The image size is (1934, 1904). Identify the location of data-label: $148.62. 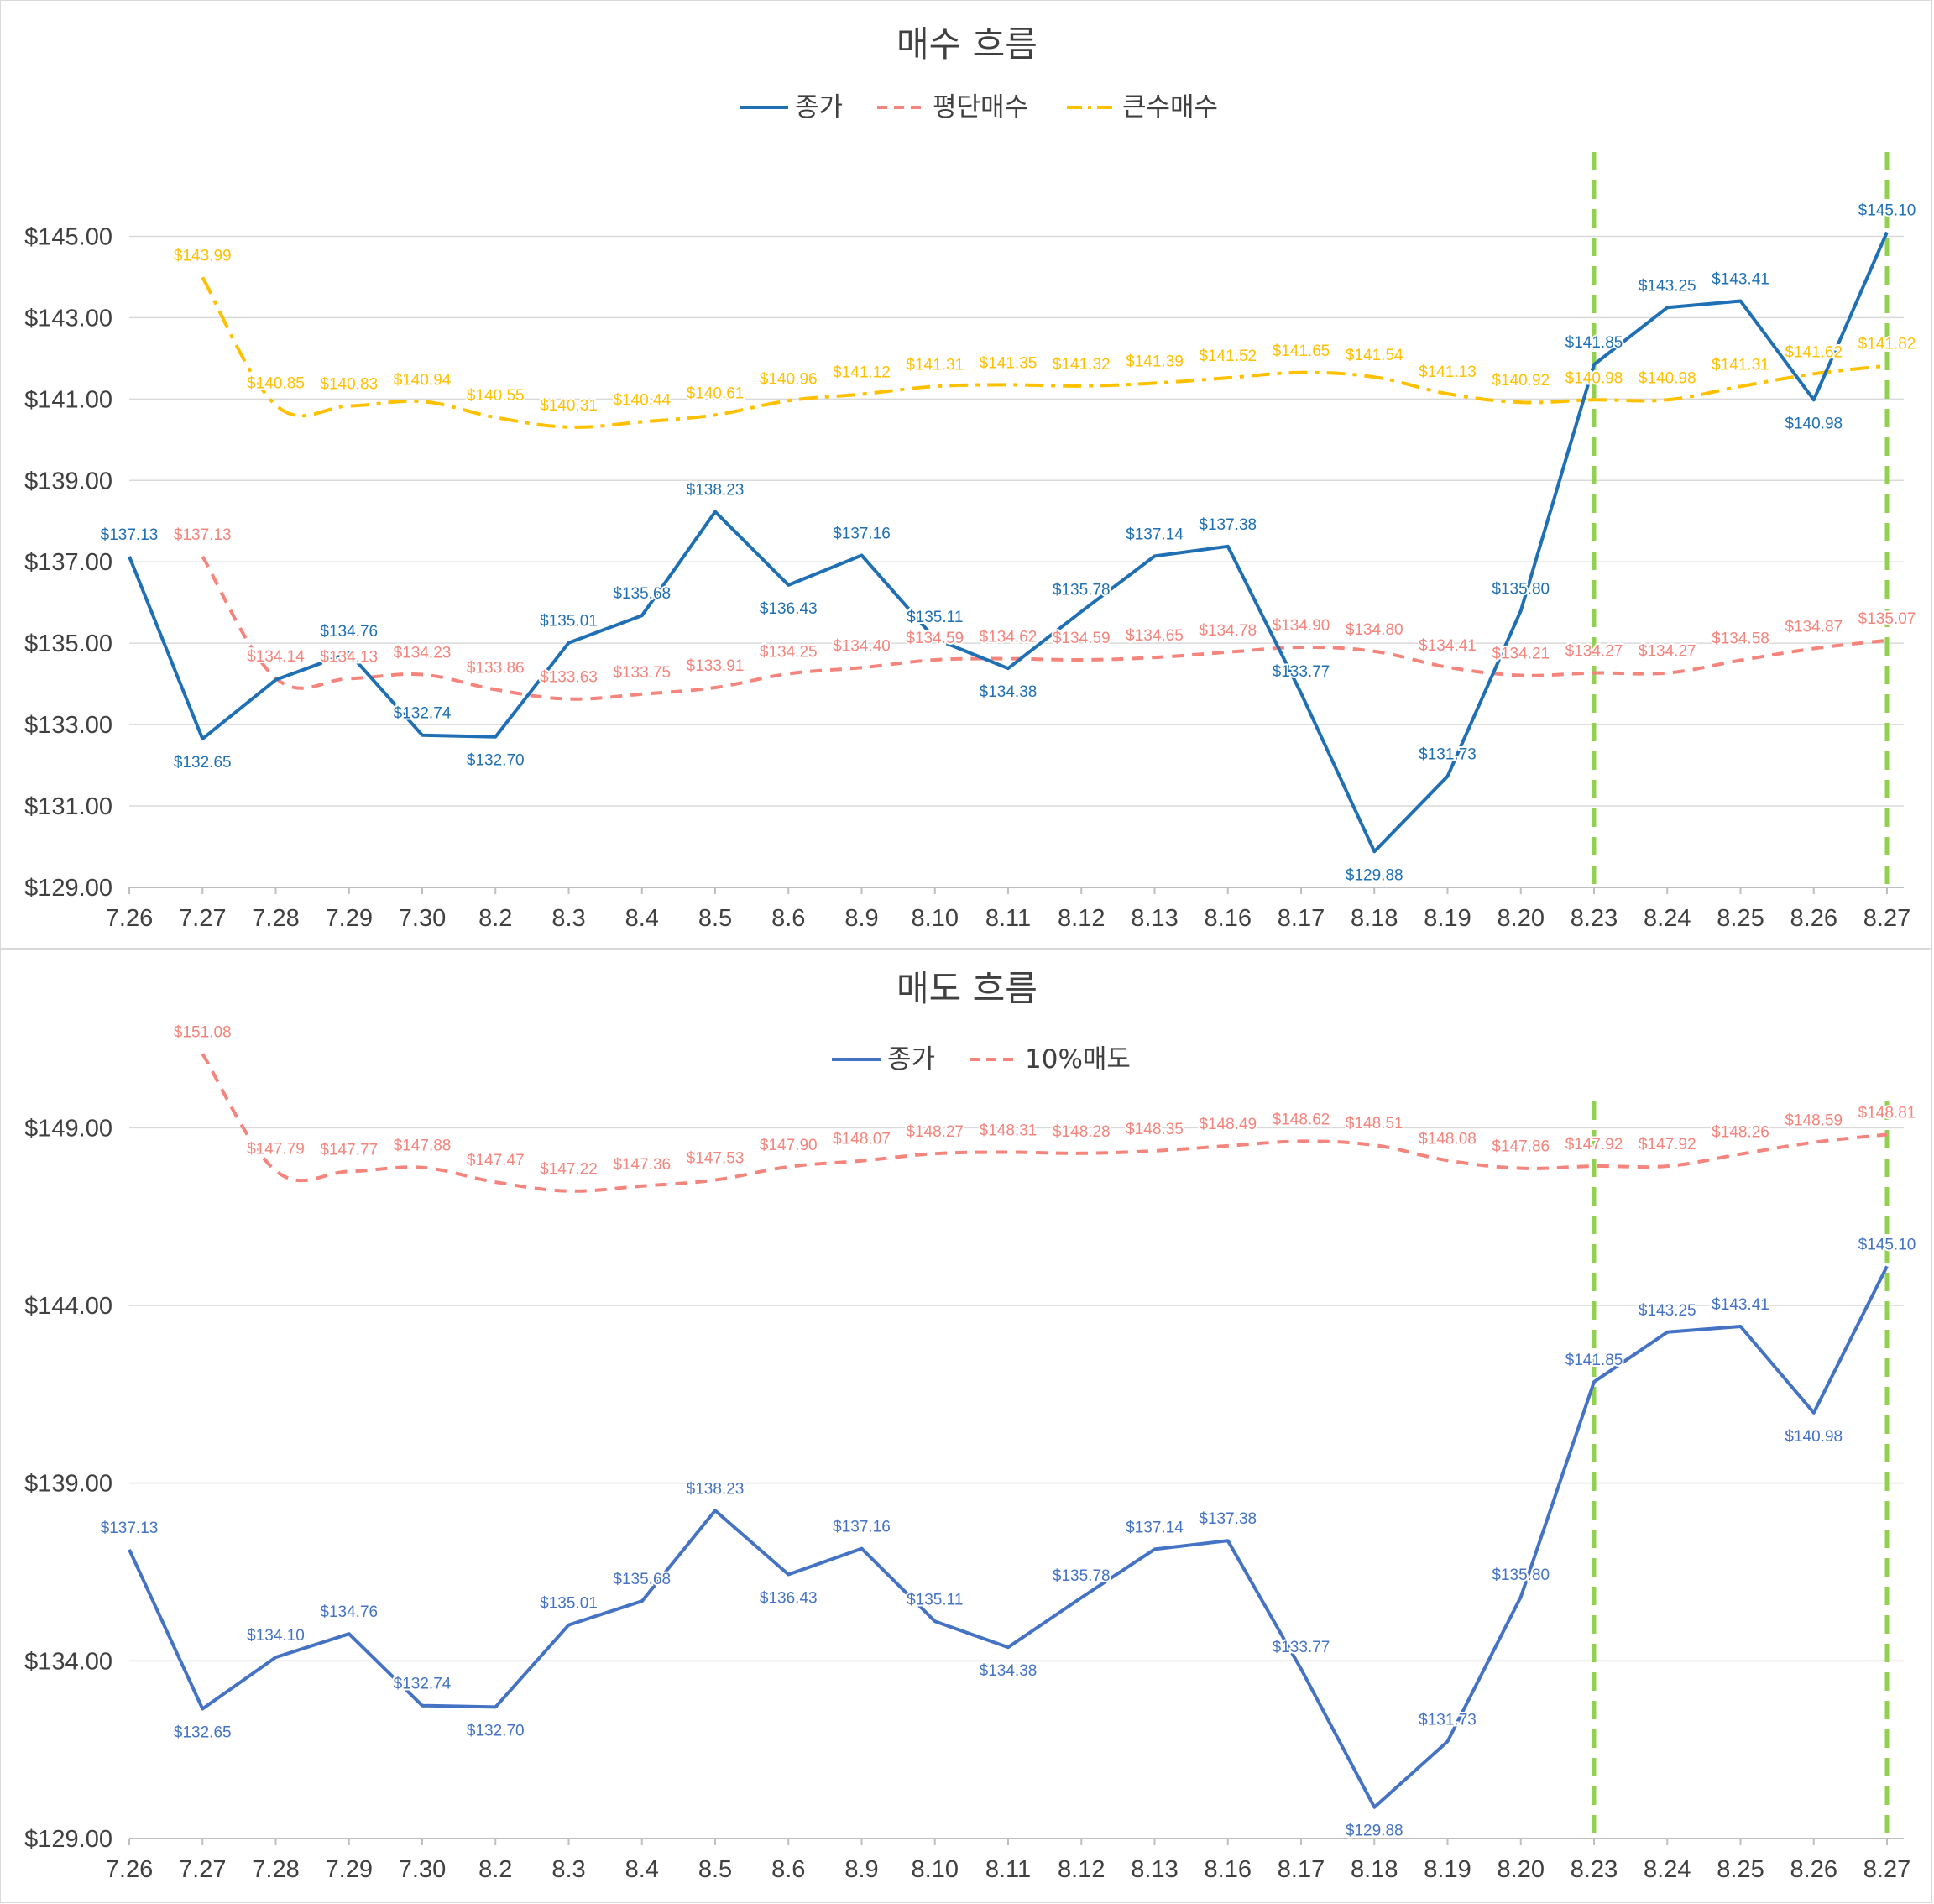
(1301, 1119).